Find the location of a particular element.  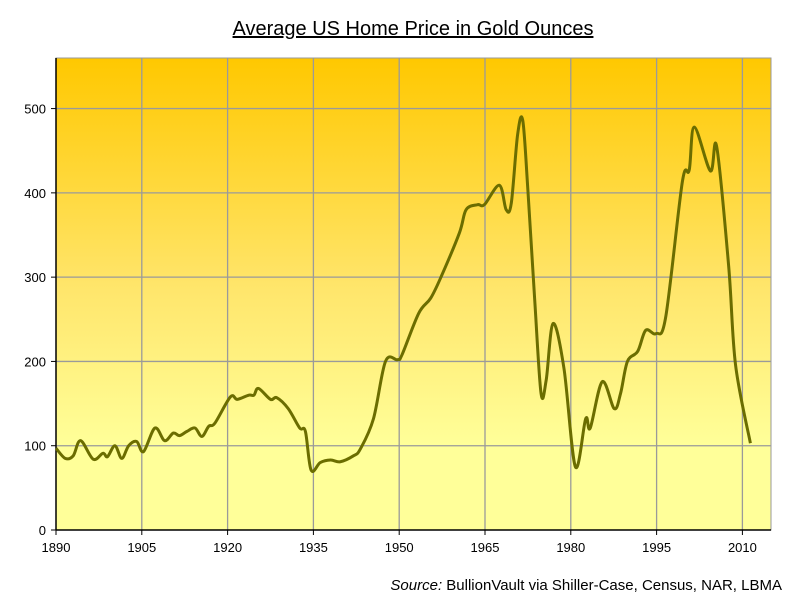

x-tick-label: 1890 is located at coordinates (56, 547).